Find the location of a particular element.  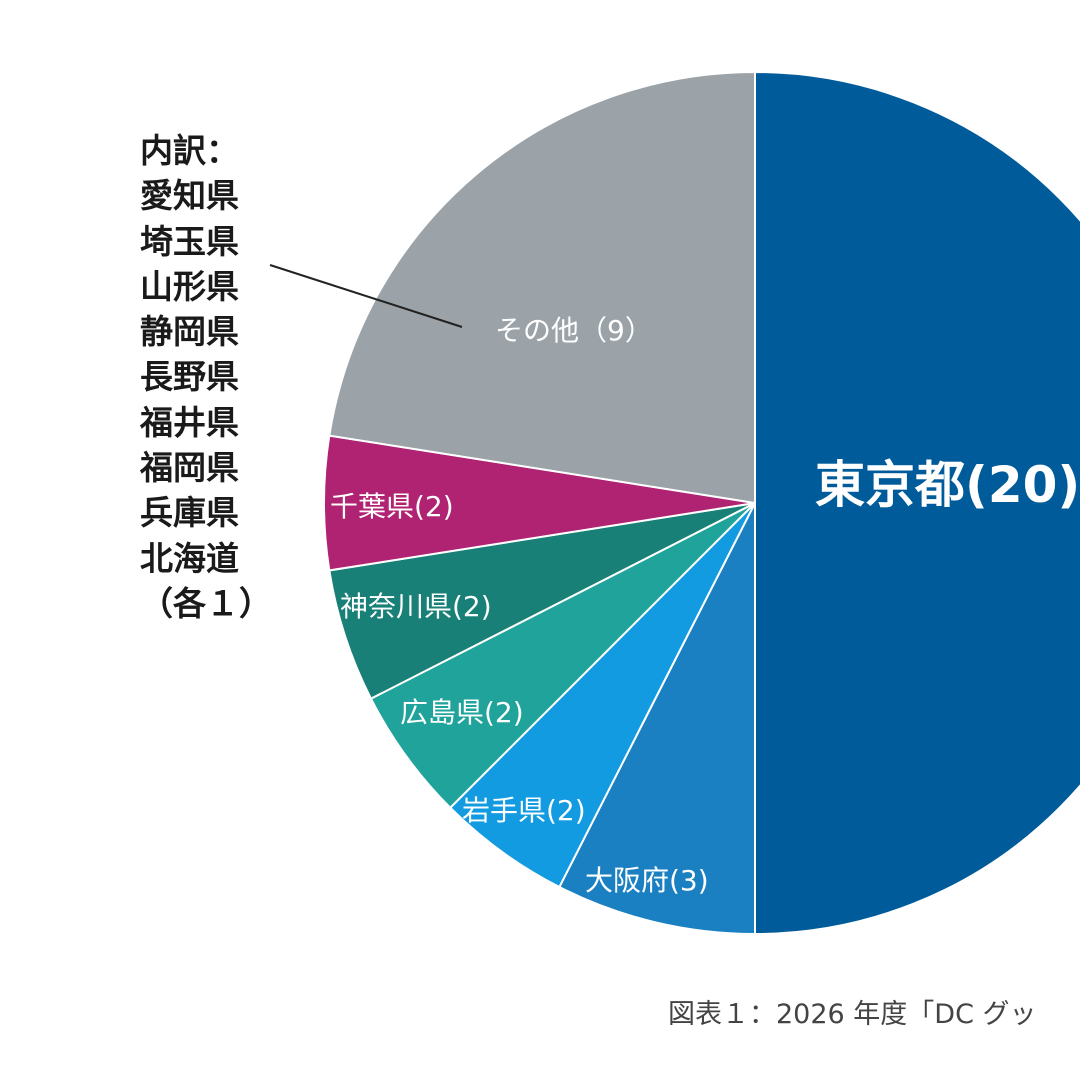

breakdown-item: 埼玉県 is located at coordinates (189, 241).